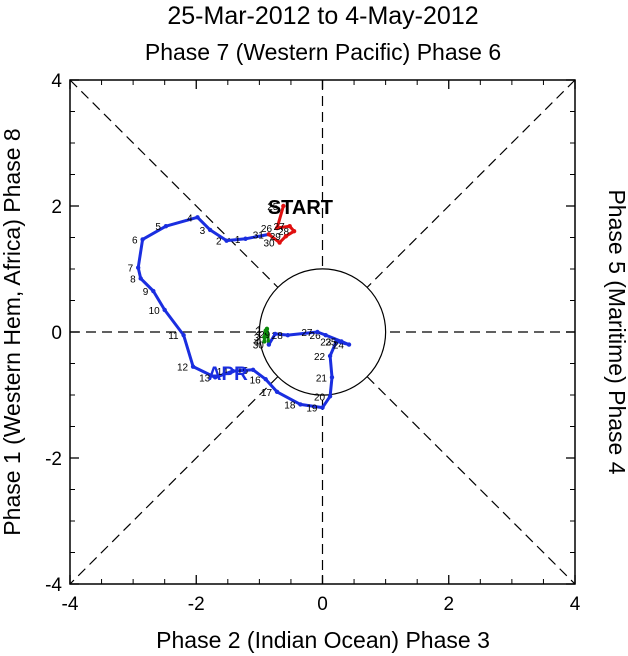 The height and width of the screenshot is (656, 628). What do you see at coordinates (146, 292) in the screenshot?
I see `day-label: 9` at bounding box center [146, 292].